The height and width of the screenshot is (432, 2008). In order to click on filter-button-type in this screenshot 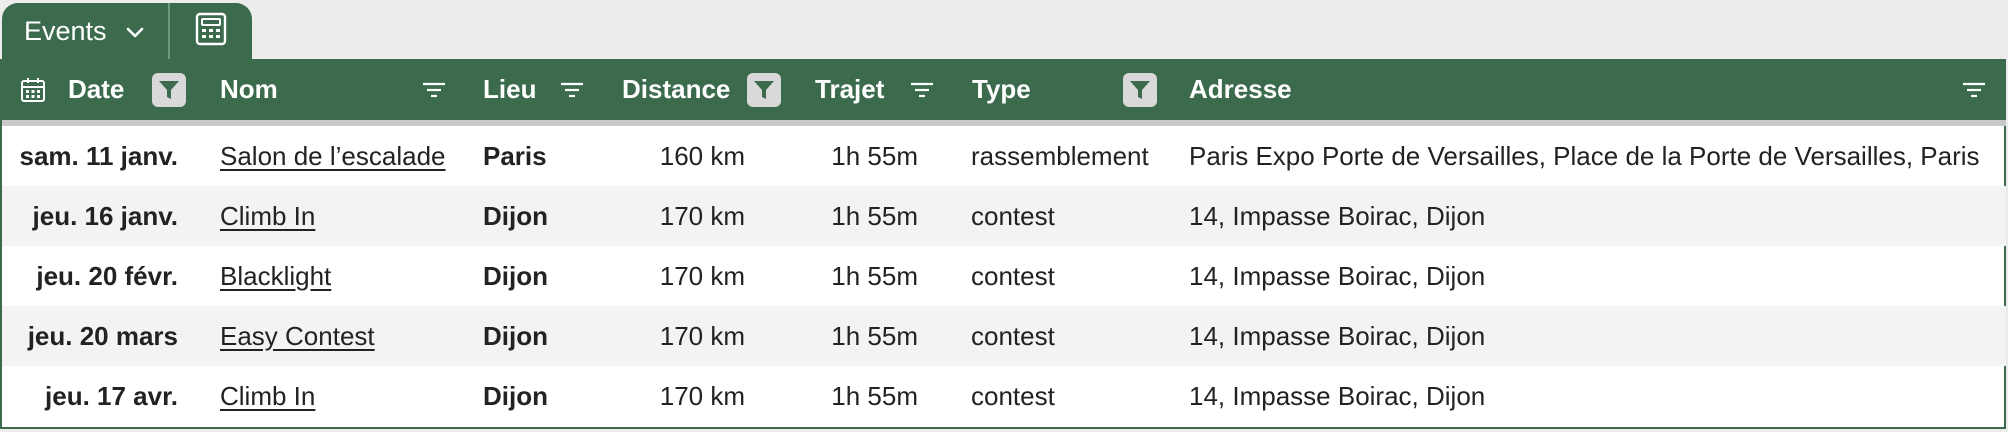, I will do `click(1140, 89)`.